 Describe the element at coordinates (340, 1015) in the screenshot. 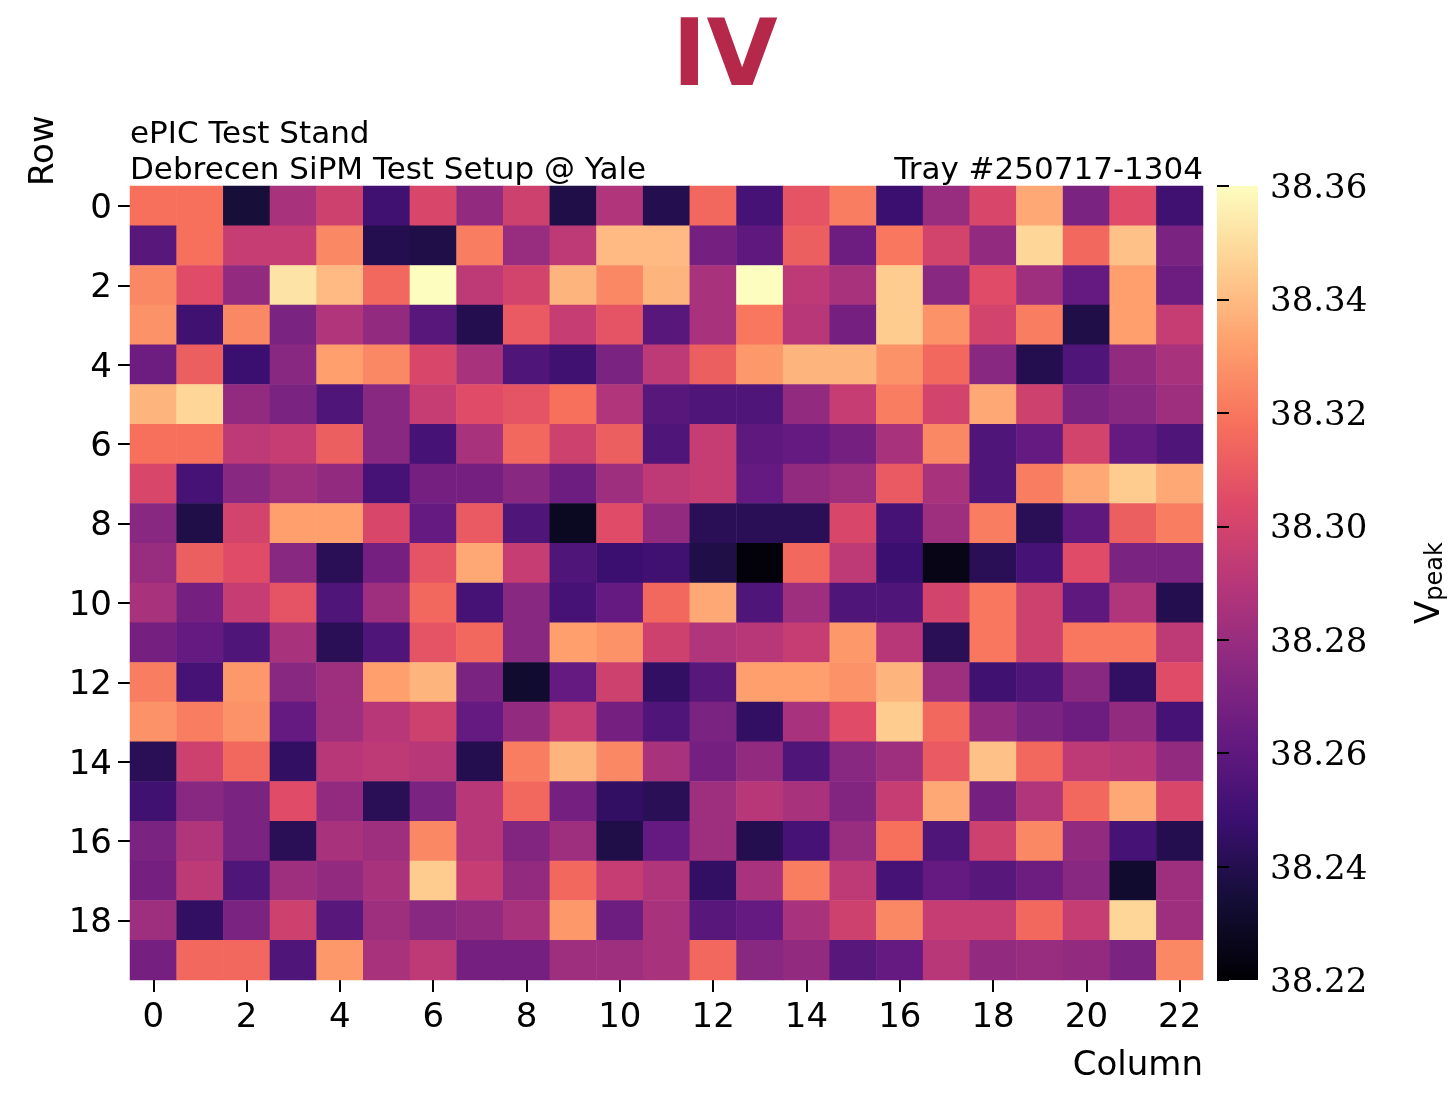

I see `x-tick-label: 4` at that location.